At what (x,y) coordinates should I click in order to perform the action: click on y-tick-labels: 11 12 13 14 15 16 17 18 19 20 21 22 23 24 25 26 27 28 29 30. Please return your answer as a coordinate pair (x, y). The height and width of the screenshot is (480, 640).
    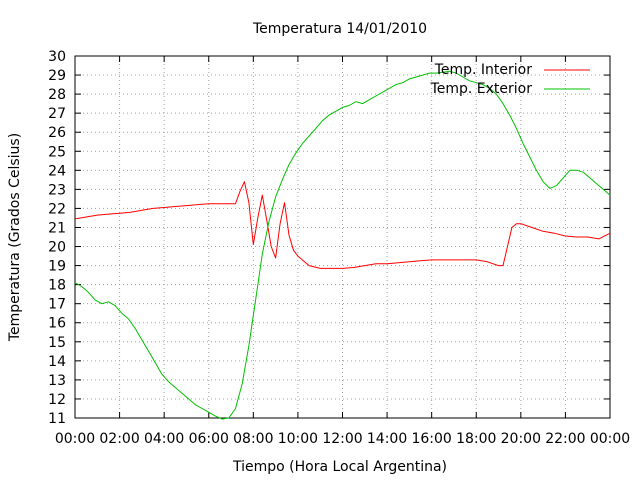
    Looking at the image, I should click on (57, 238).